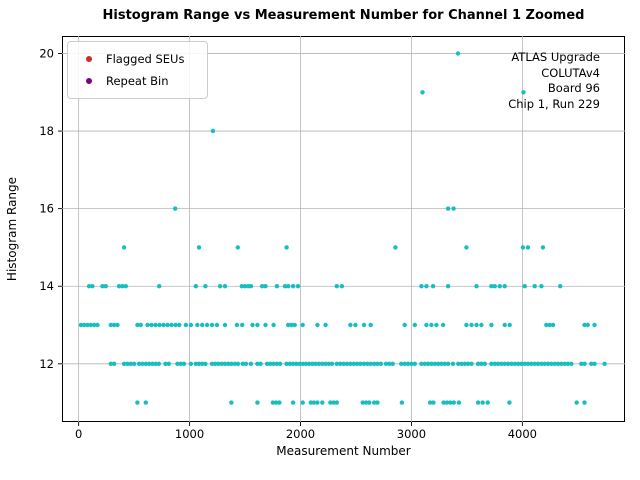 This screenshot has height=480, width=640. What do you see at coordinates (46, 131) in the screenshot?
I see `y-tick-label: 18` at bounding box center [46, 131].